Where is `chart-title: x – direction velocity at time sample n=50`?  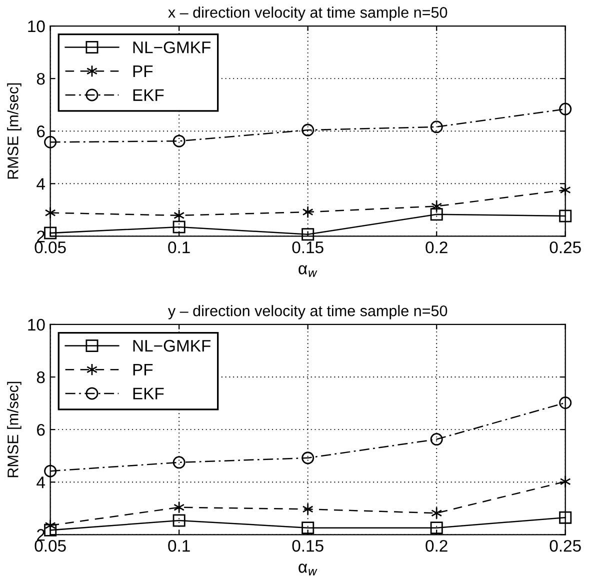 chart-title: x – direction velocity at time sample n=50 is located at coordinates (308, 13).